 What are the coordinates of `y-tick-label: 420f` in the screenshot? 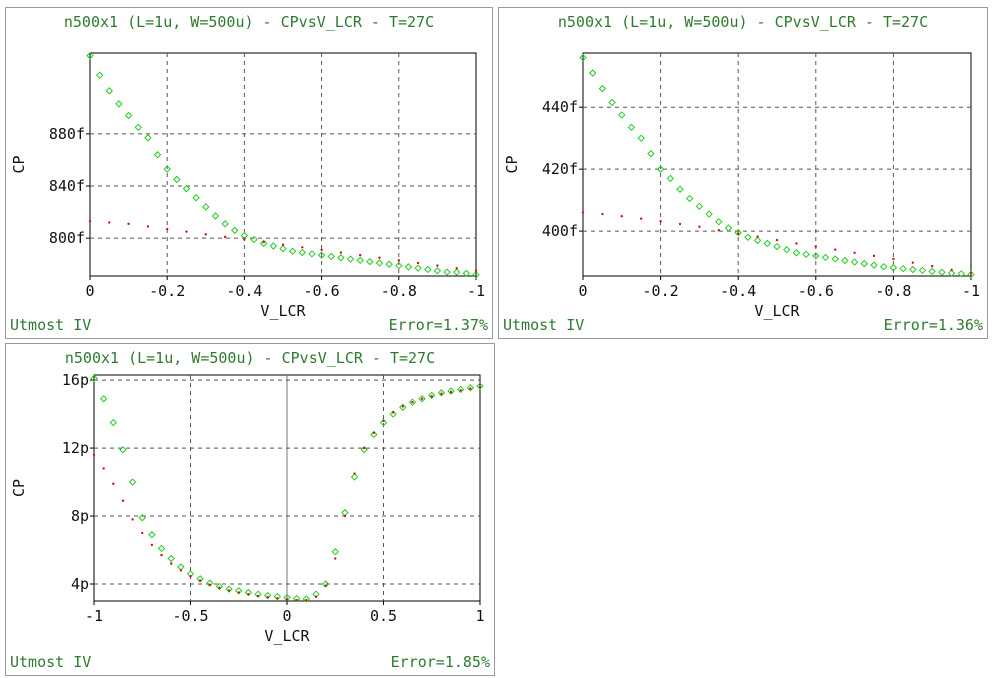 It's located at (560, 169).